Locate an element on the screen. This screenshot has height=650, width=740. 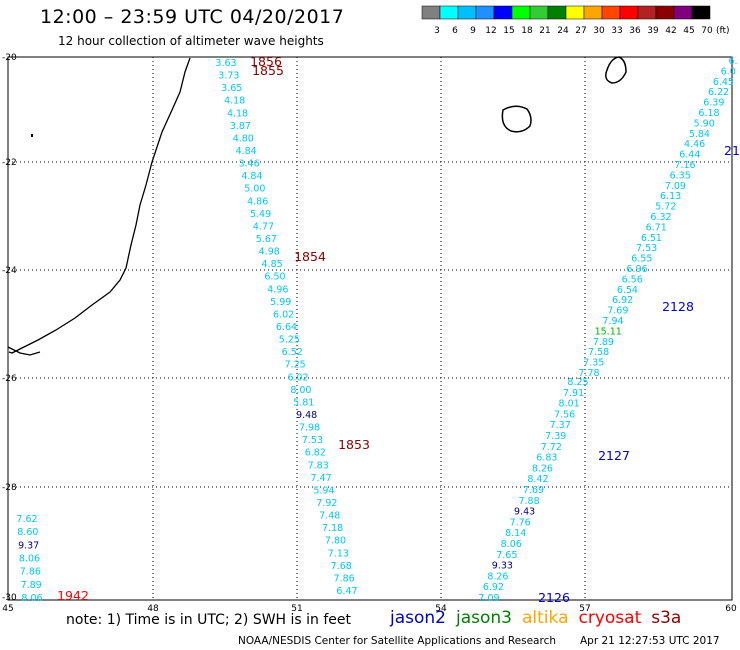
track-2127-value: 7.56 is located at coordinates (564, 414).